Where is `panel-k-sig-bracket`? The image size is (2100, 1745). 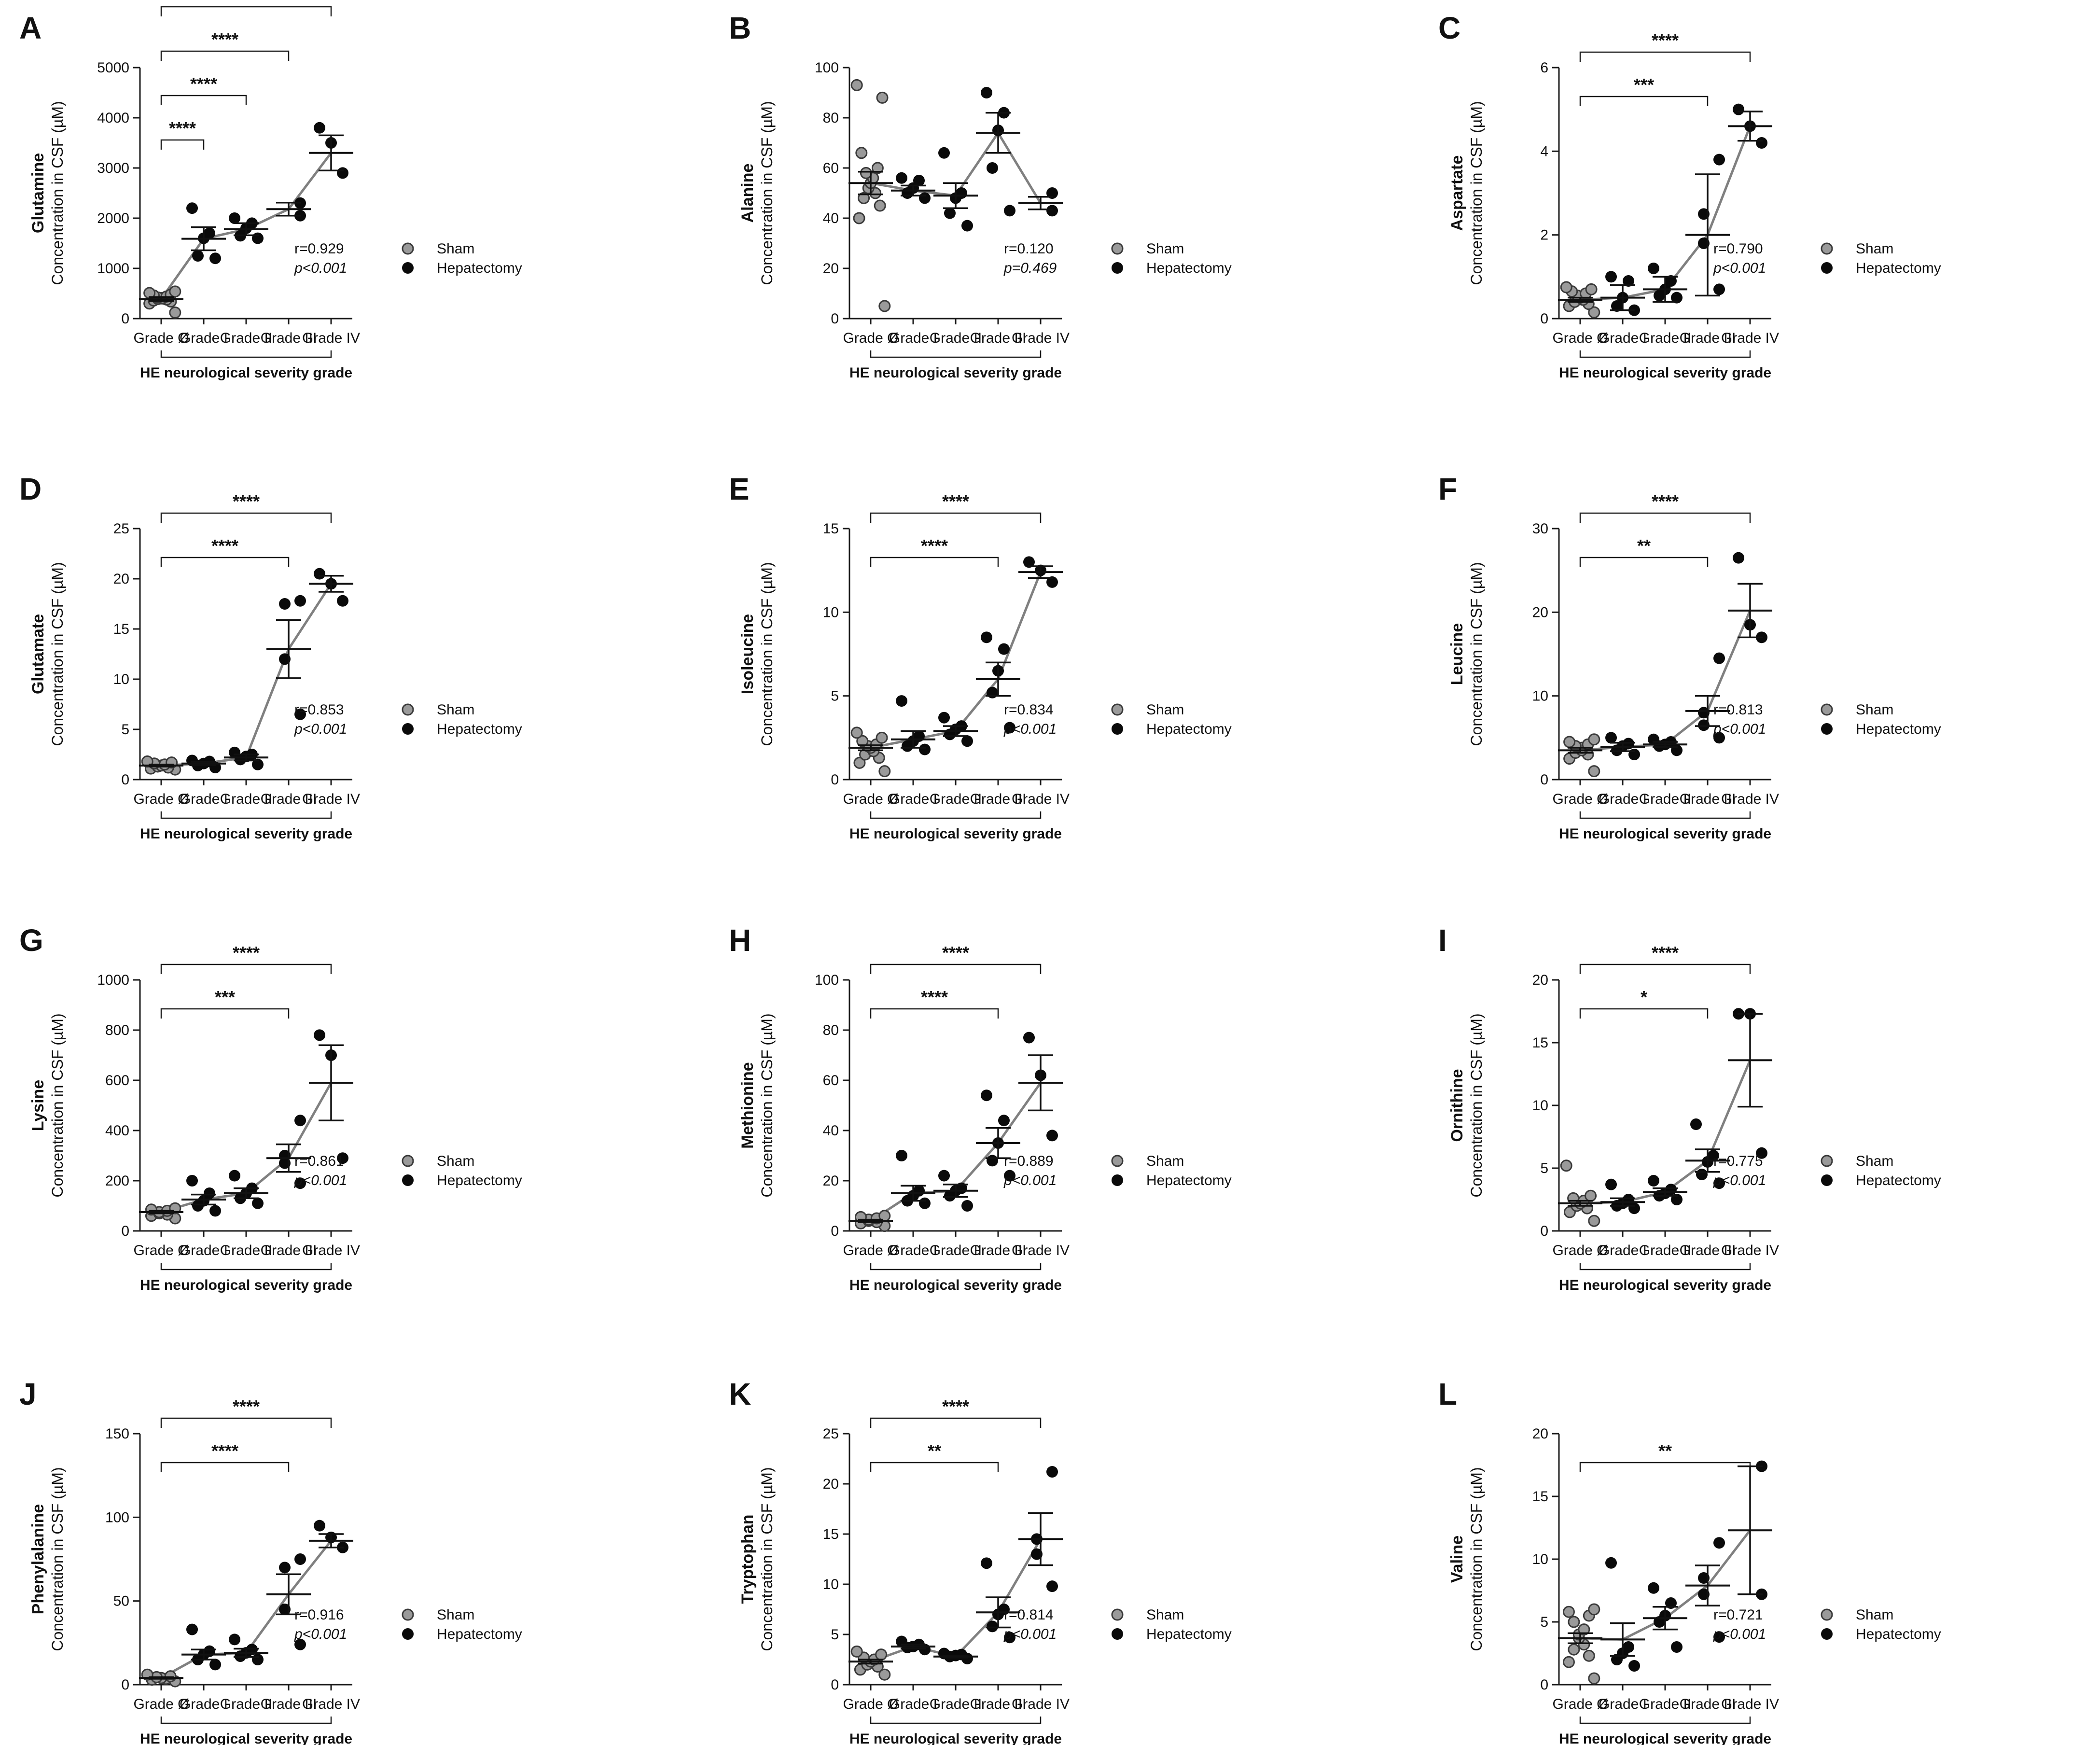
panel-k-sig-bracket is located at coordinates (956, 1422).